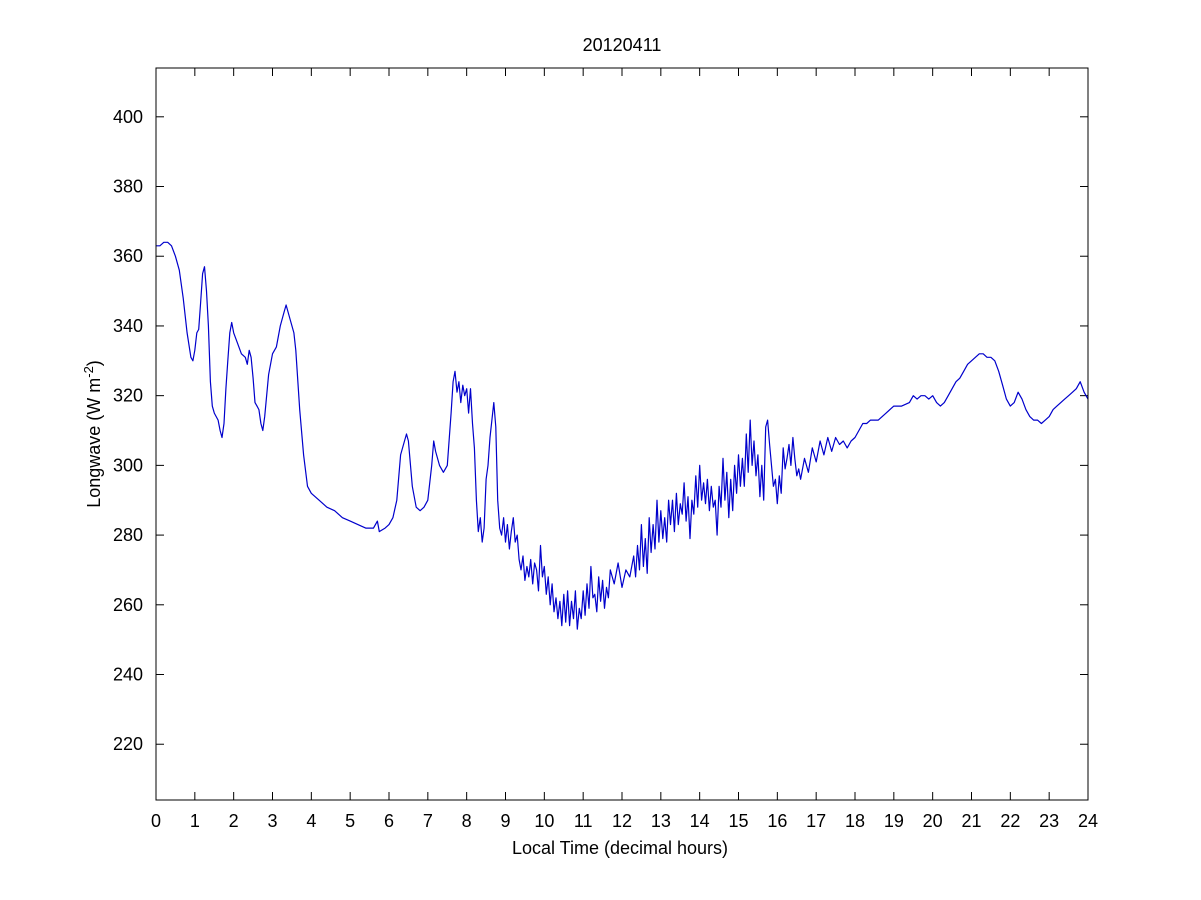 Image resolution: width=1201 pixels, height=900 pixels. Describe the element at coordinates (234, 821) in the screenshot. I see `x-tick-label: 2` at that location.